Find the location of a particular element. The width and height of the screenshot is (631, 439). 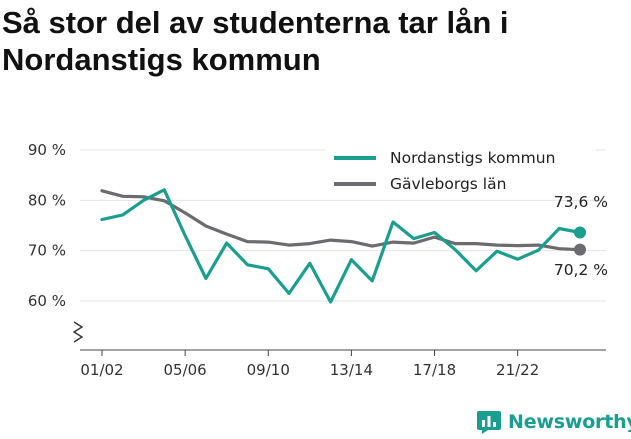

axis-break-icon is located at coordinates (78, 332).